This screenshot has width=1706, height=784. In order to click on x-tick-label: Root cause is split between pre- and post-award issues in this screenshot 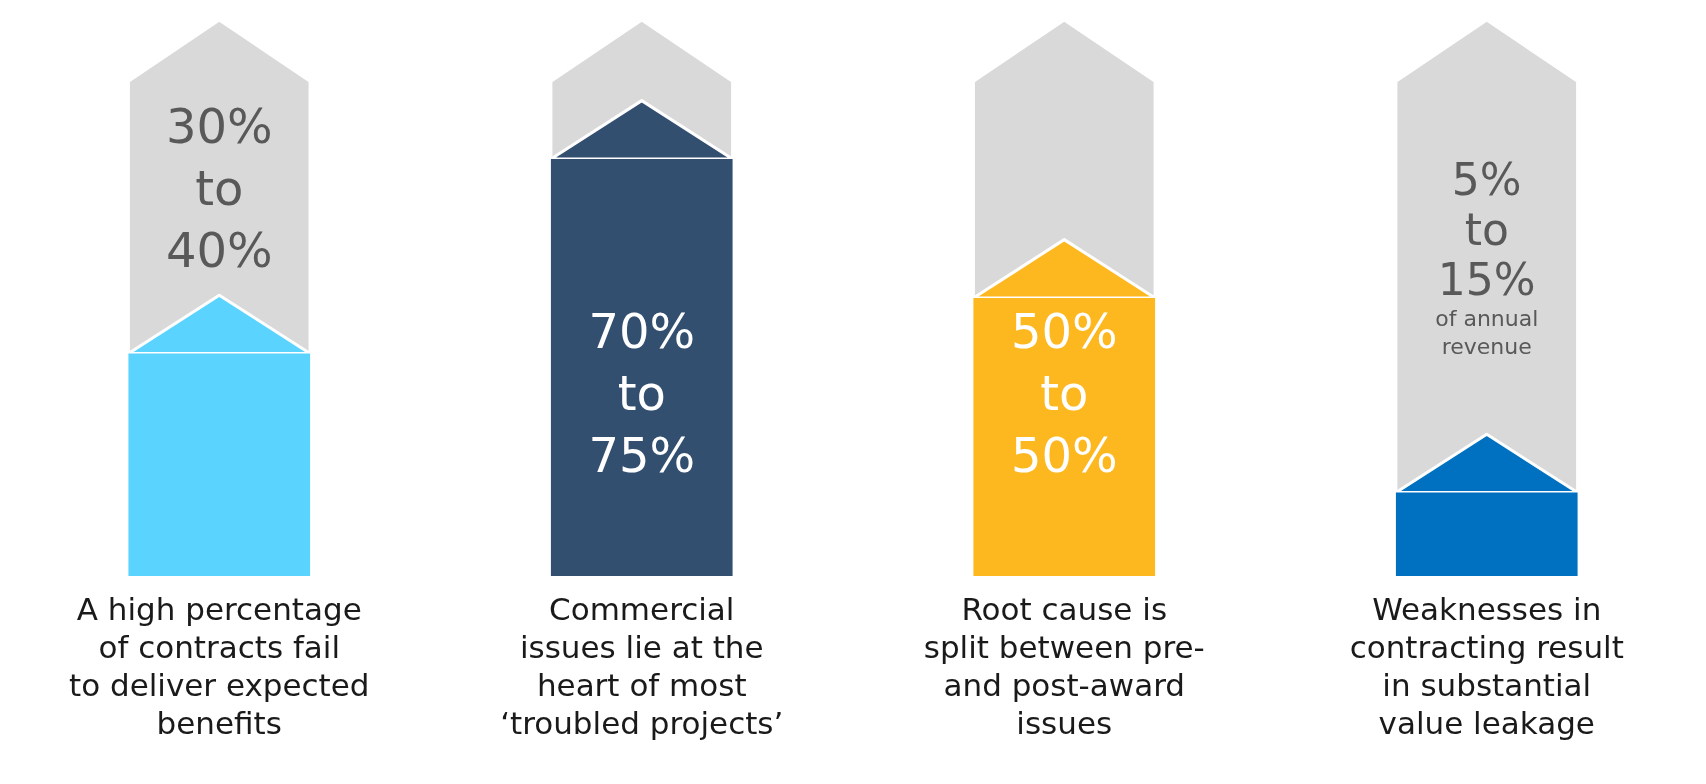, I will do `click(1064, 666)`.